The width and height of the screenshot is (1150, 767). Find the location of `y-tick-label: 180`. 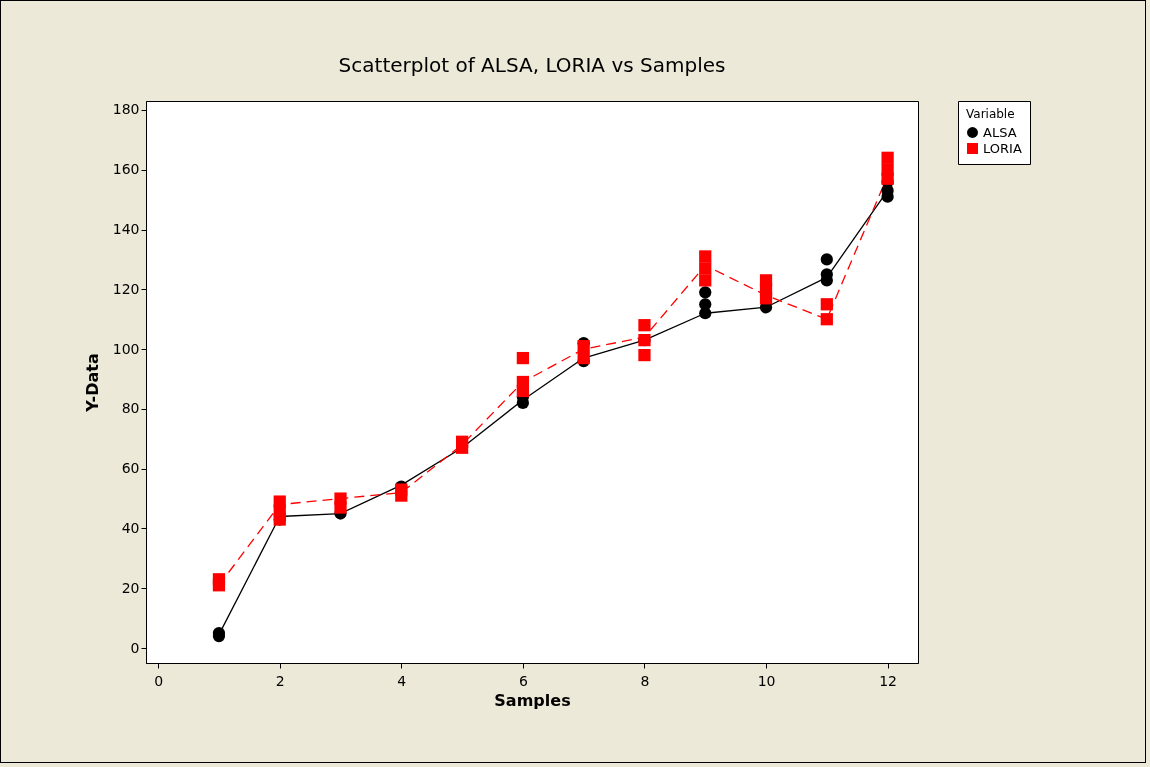

y-tick-label: 180 is located at coordinates (126, 109).